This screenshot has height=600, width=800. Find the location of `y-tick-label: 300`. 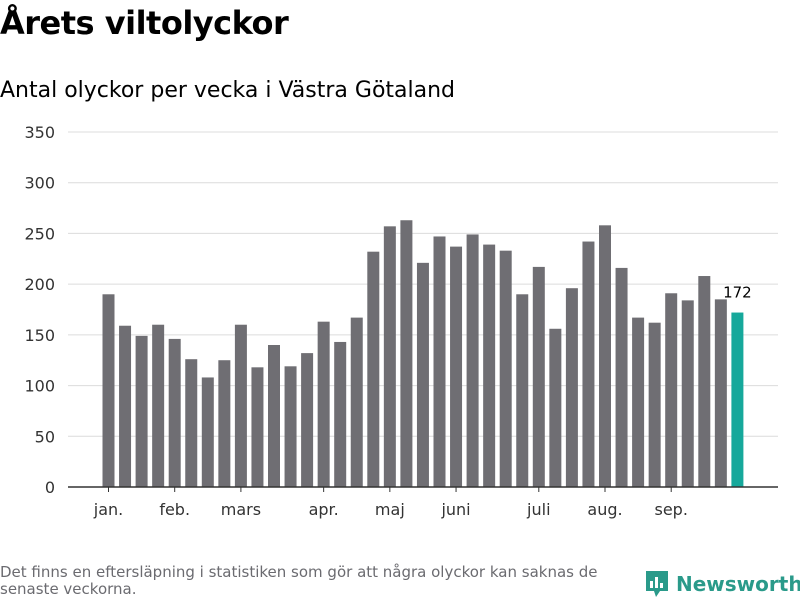

y-tick-label: 300 is located at coordinates (39, 183).